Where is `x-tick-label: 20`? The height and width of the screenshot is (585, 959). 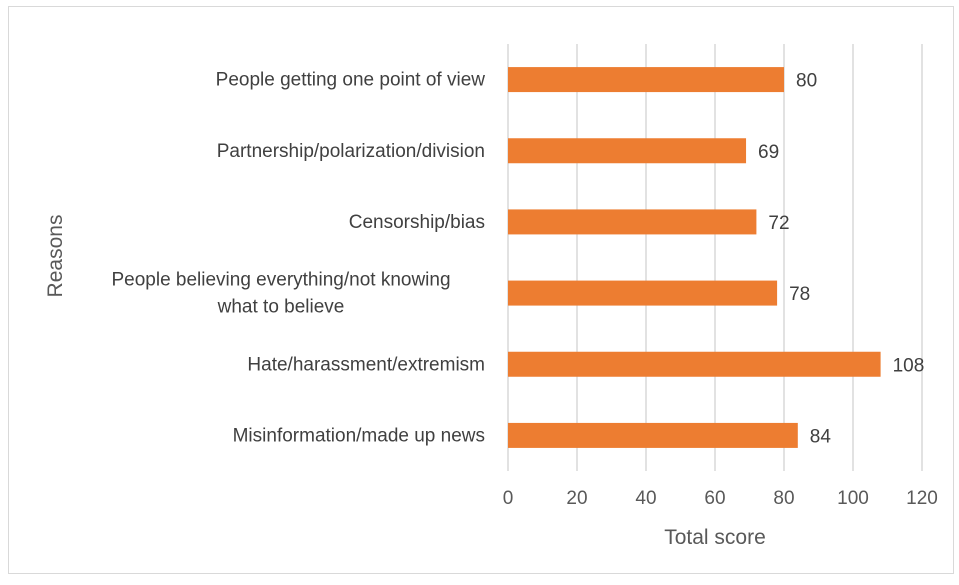
x-tick-label: 20 is located at coordinates (576, 498).